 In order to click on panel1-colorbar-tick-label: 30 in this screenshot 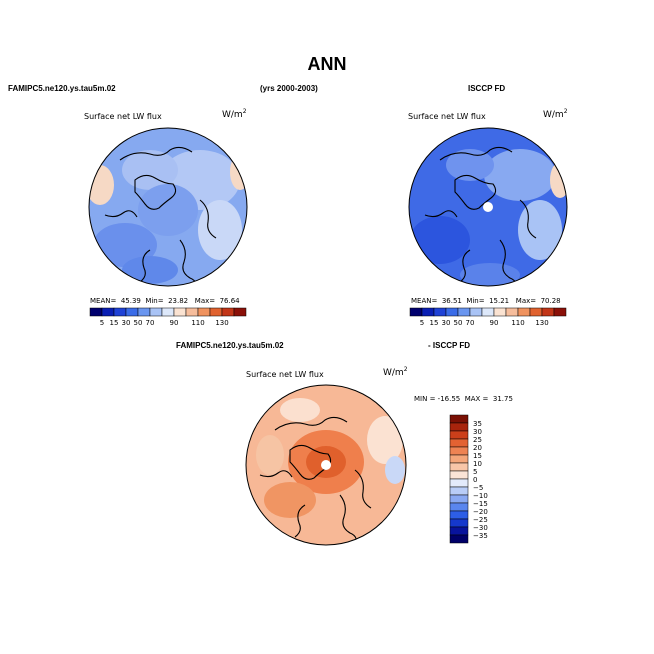, I will do `click(126, 323)`.